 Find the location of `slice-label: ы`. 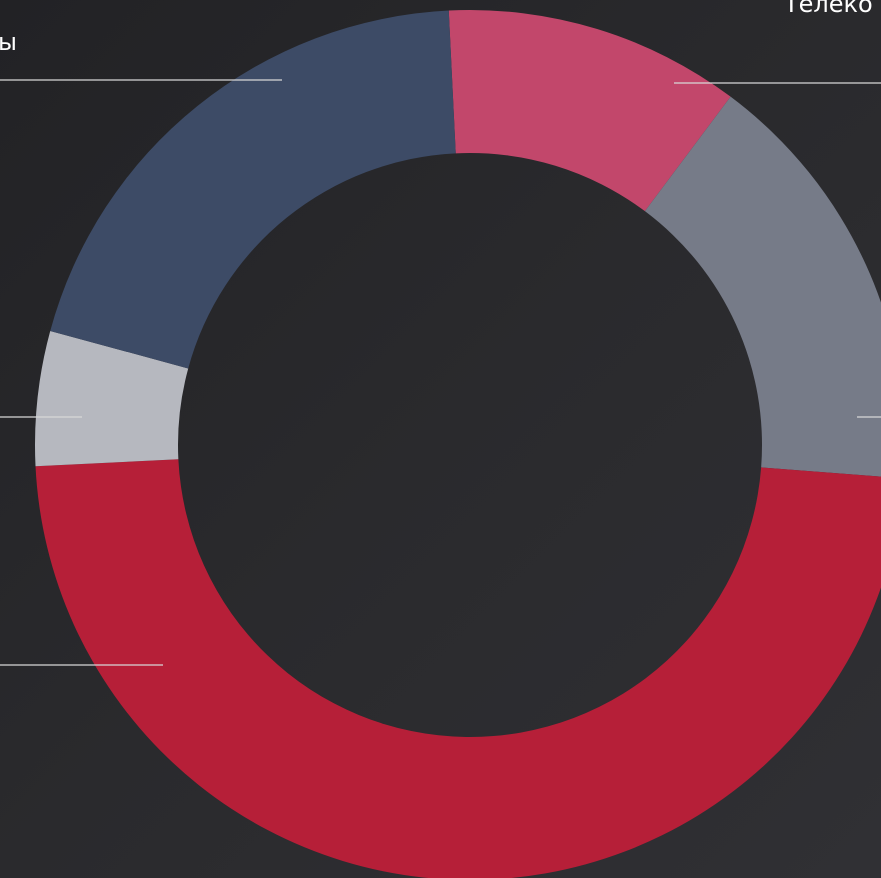

slice-label: ы is located at coordinates (8, 42).